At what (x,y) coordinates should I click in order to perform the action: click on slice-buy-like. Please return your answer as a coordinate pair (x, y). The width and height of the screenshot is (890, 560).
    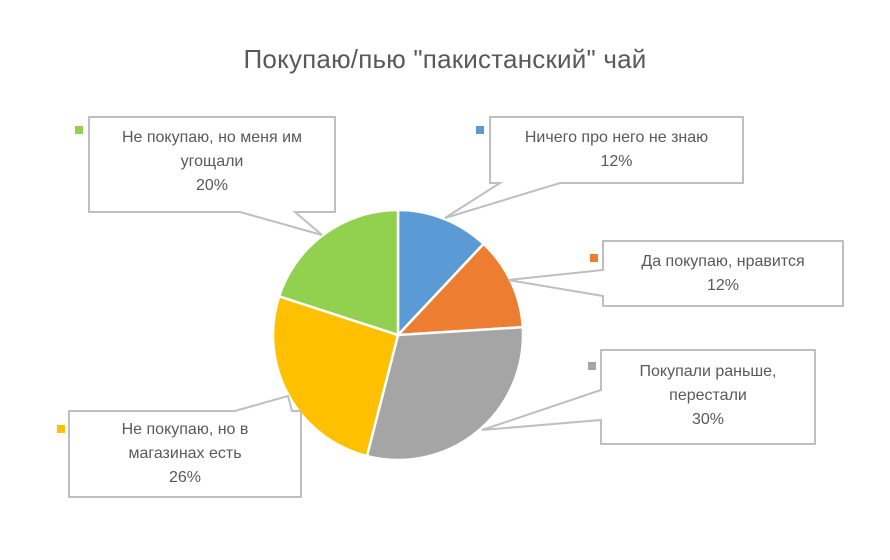
    Looking at the image, I should click on (459, 289).